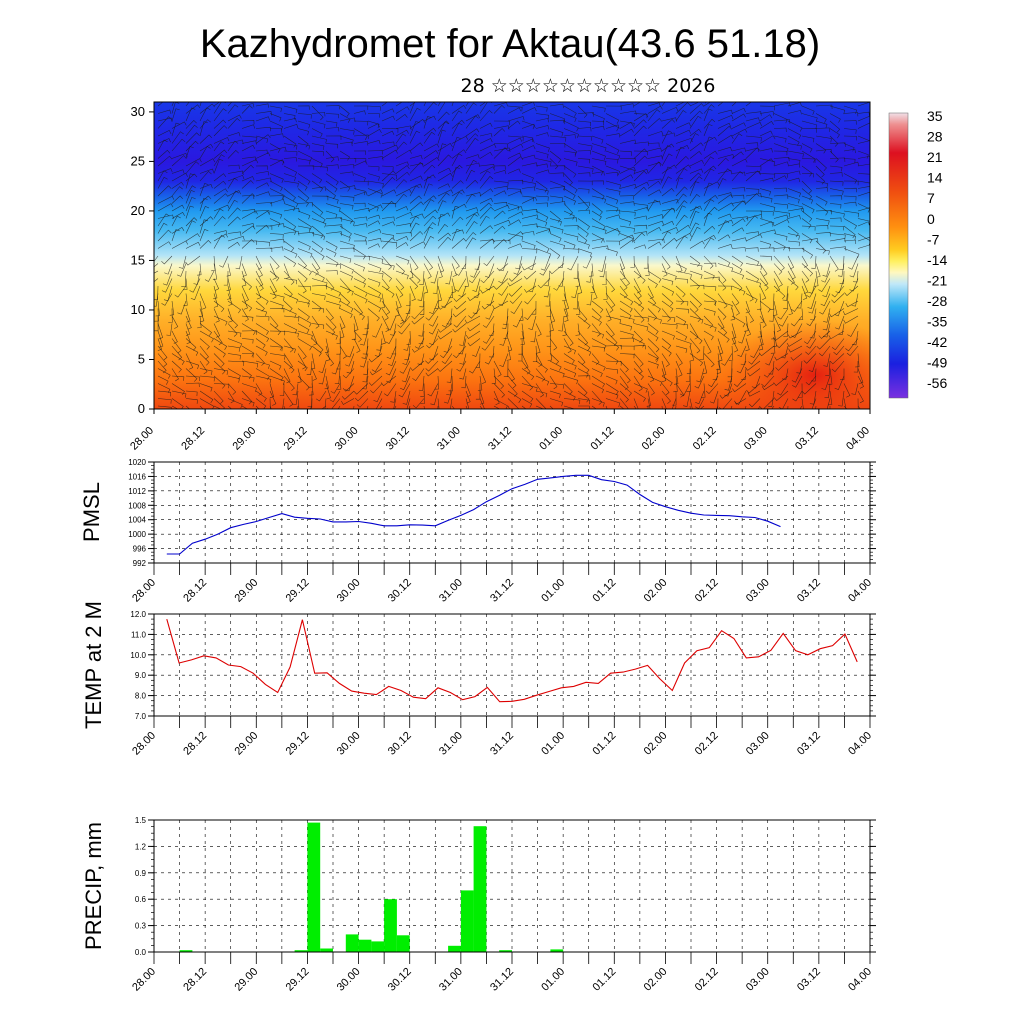 The height and width of the screenshot is (1024, 1024). I want to click on colorbar-bar, so click(898, 255).